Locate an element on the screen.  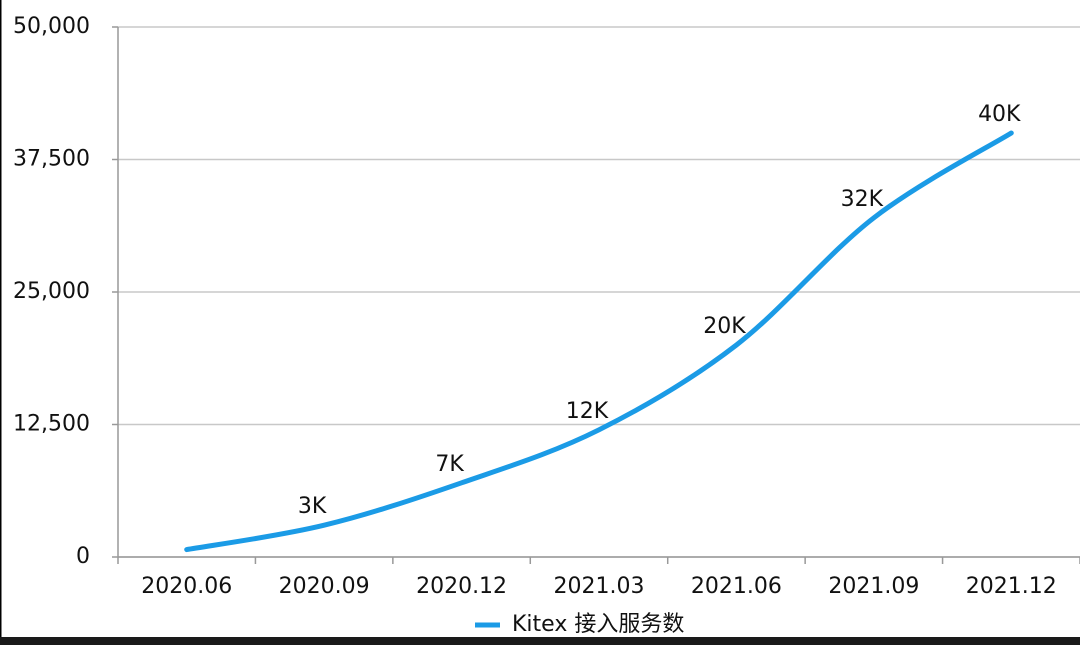
value-label: 20K is located at coordinates (724, 326).